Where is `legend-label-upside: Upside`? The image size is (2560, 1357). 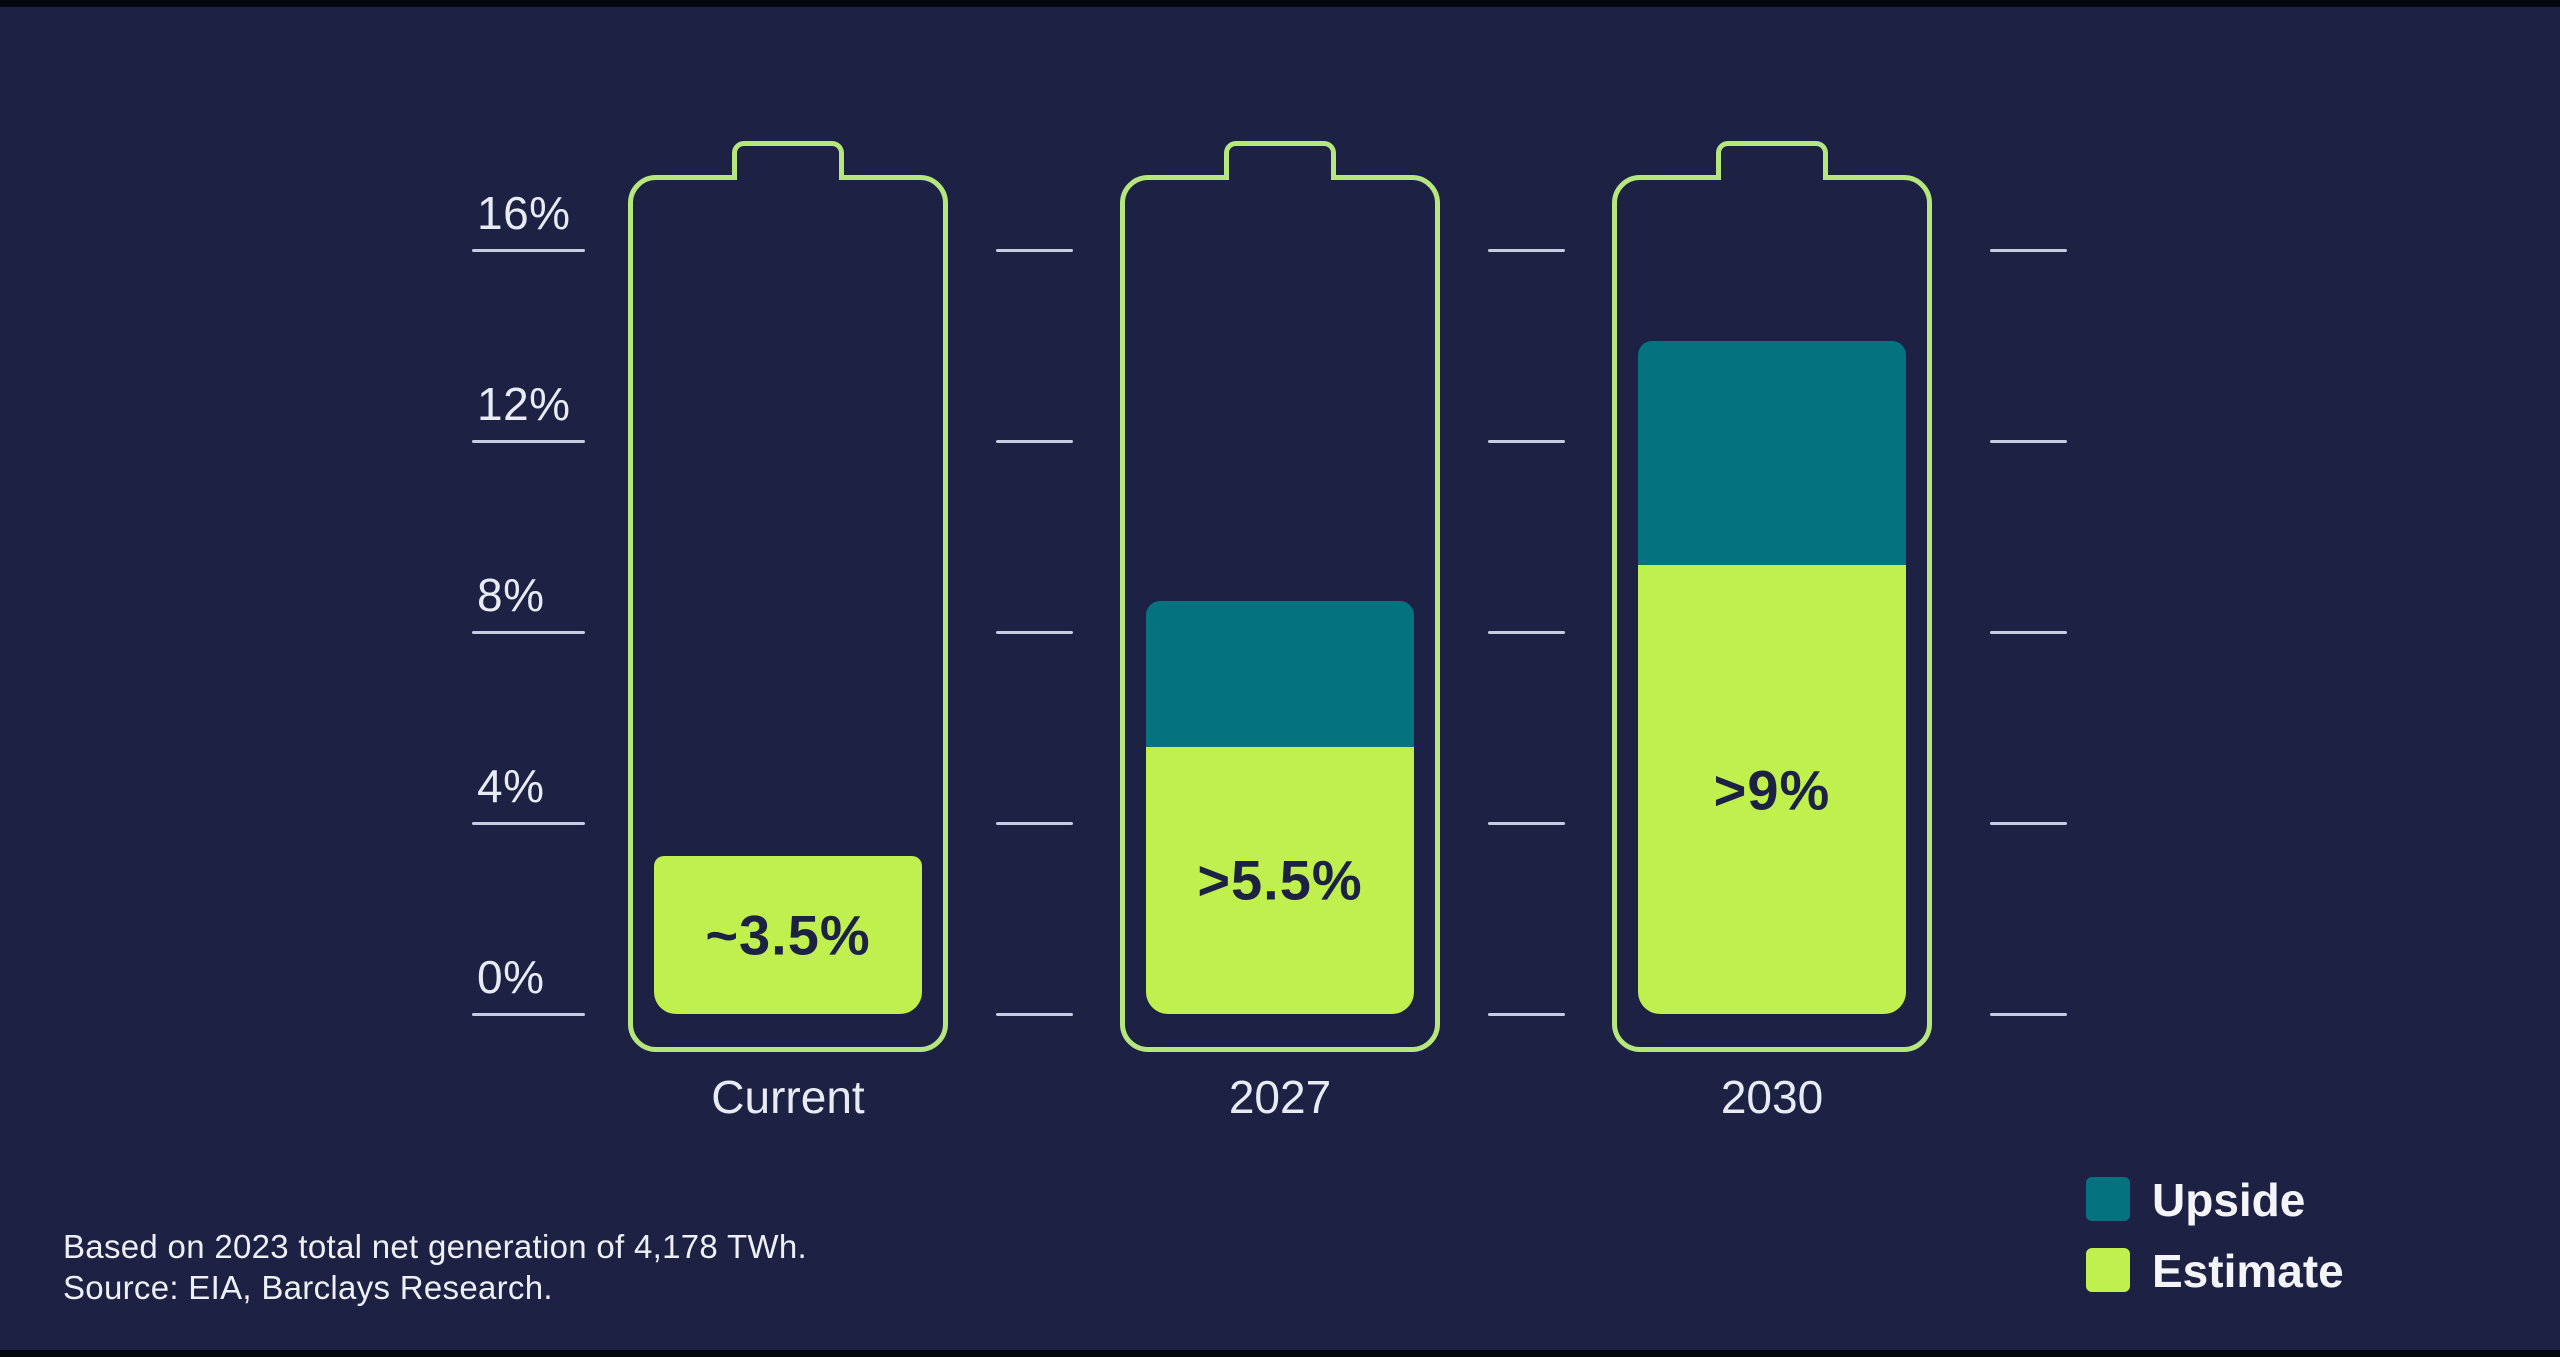
legend-label-upside: Upside is located at coordinates (2229, 1200).